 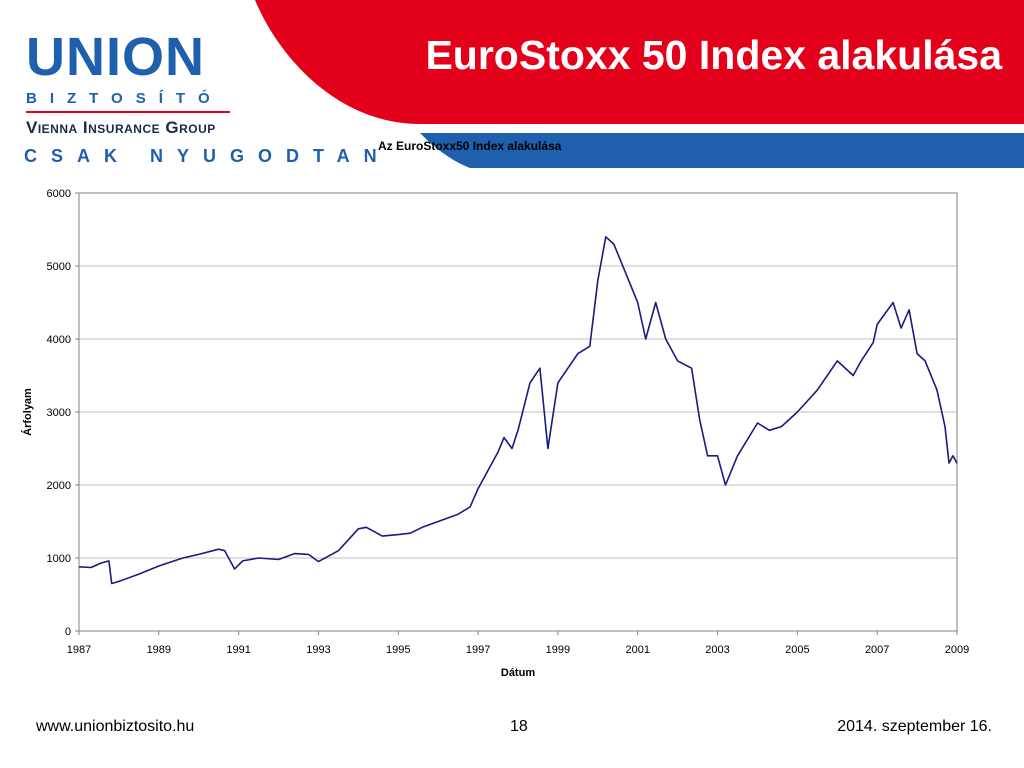 I want to click on y-tick-label: 0, so click(x=68, y=632).